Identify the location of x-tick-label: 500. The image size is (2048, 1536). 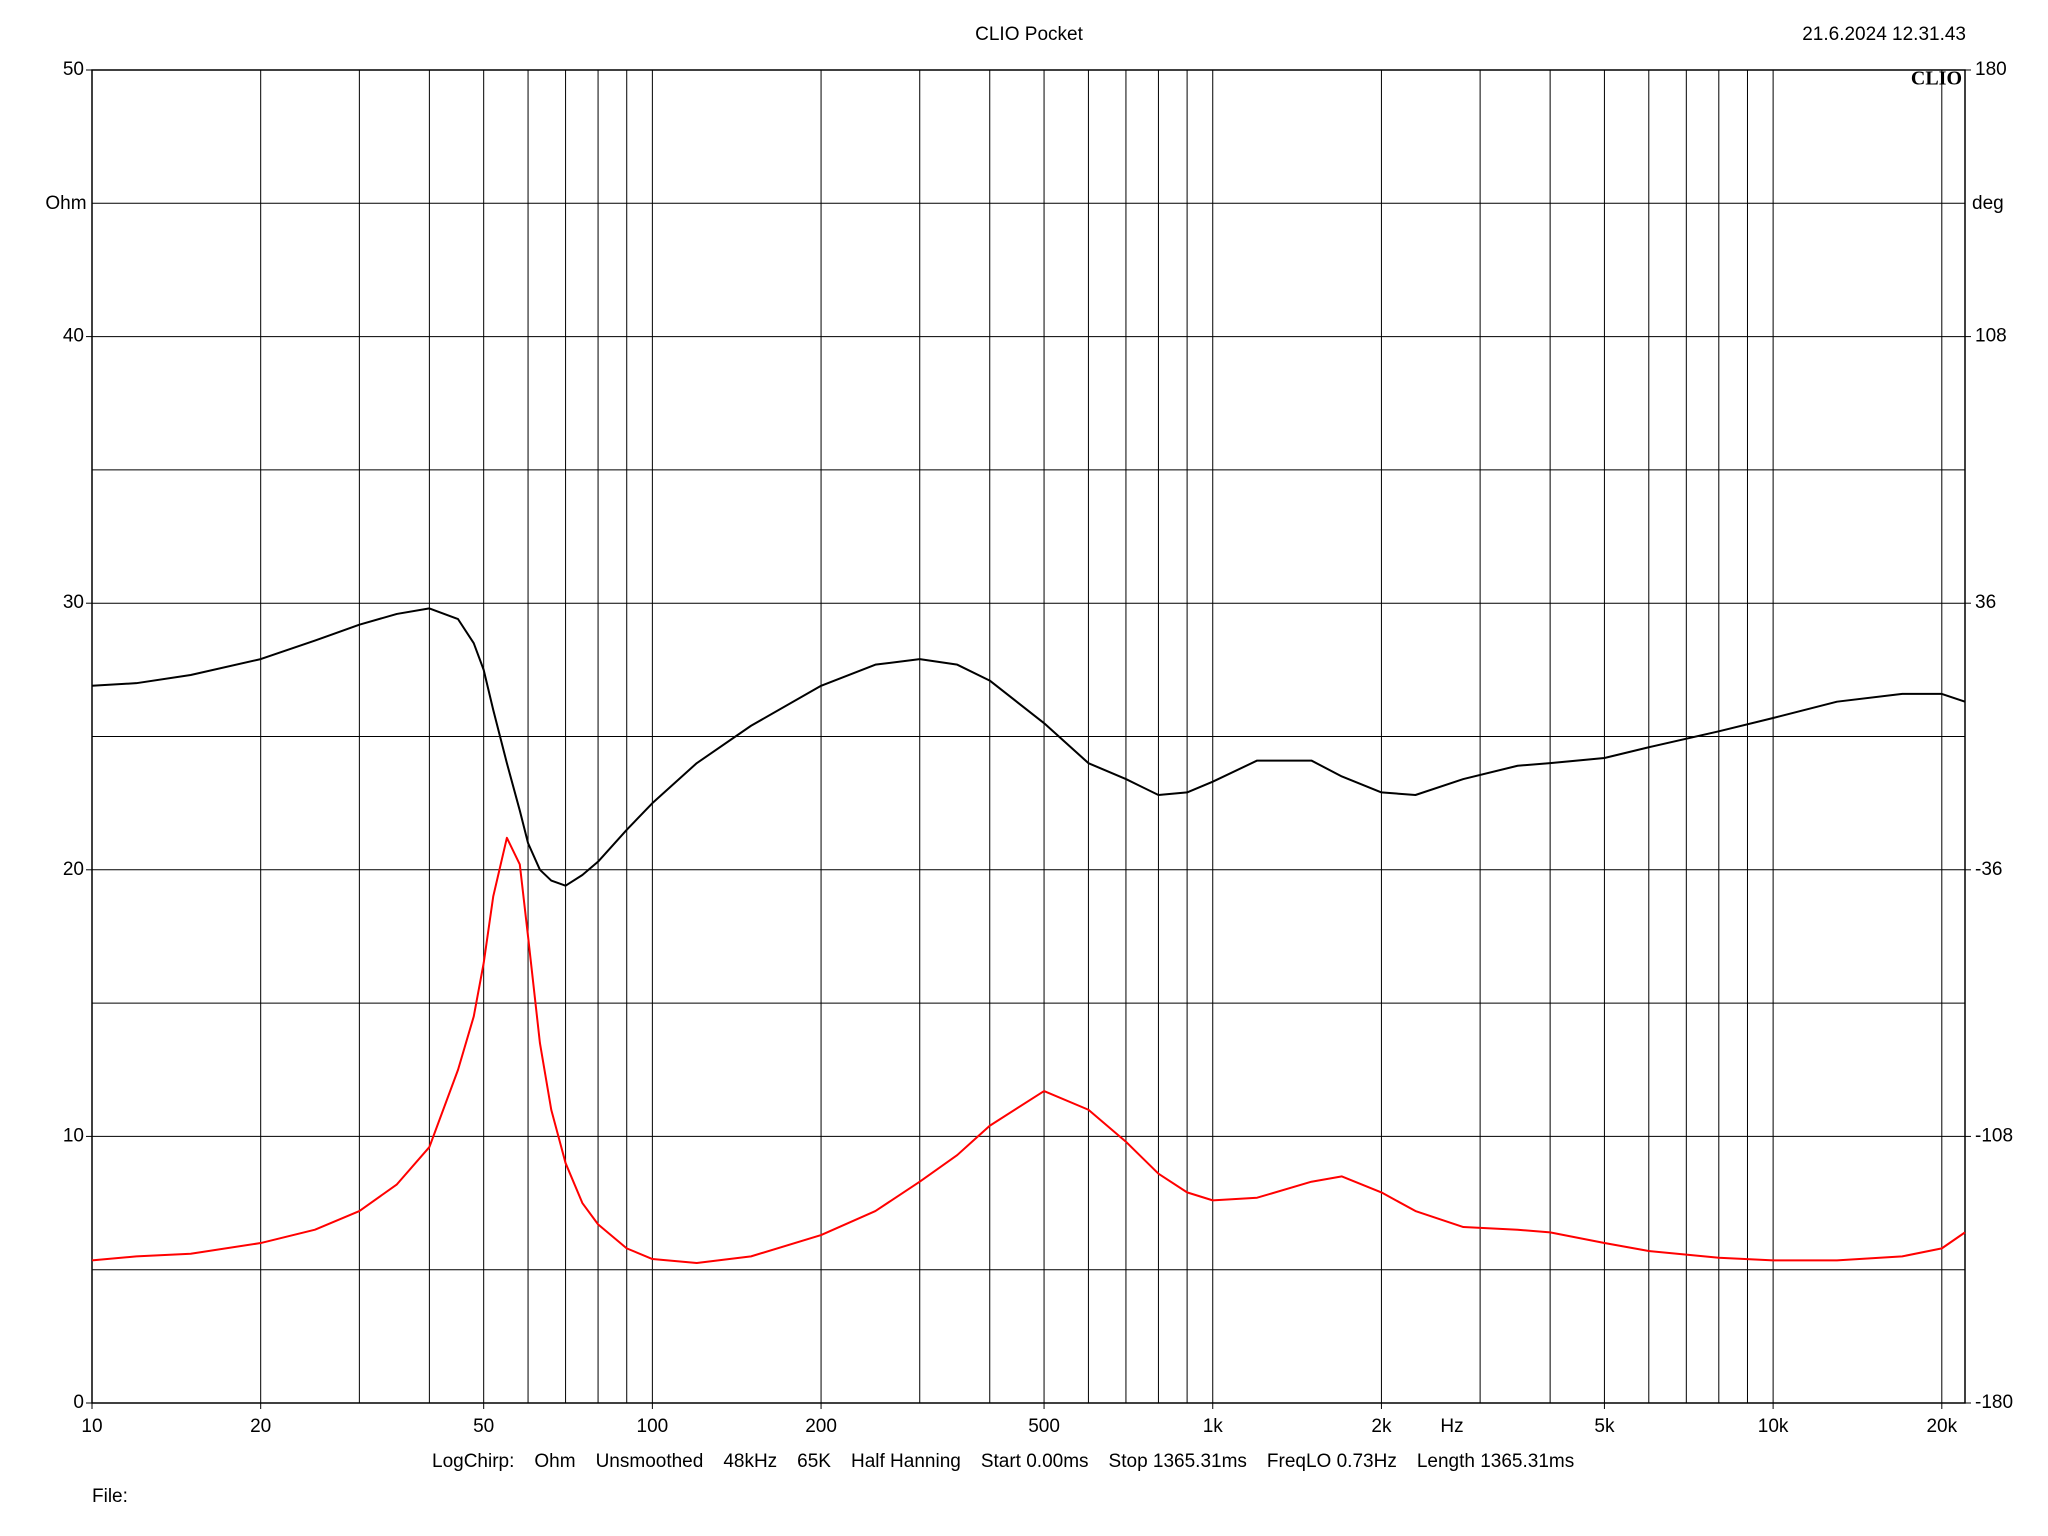
(1044, 1426).